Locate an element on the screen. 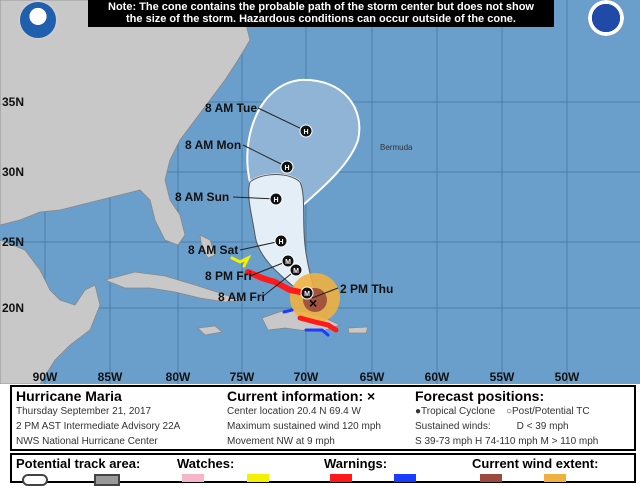 The height and width of the screenshot is (486, 640). latitude-label: 30N is located at coordinates (13, 172).